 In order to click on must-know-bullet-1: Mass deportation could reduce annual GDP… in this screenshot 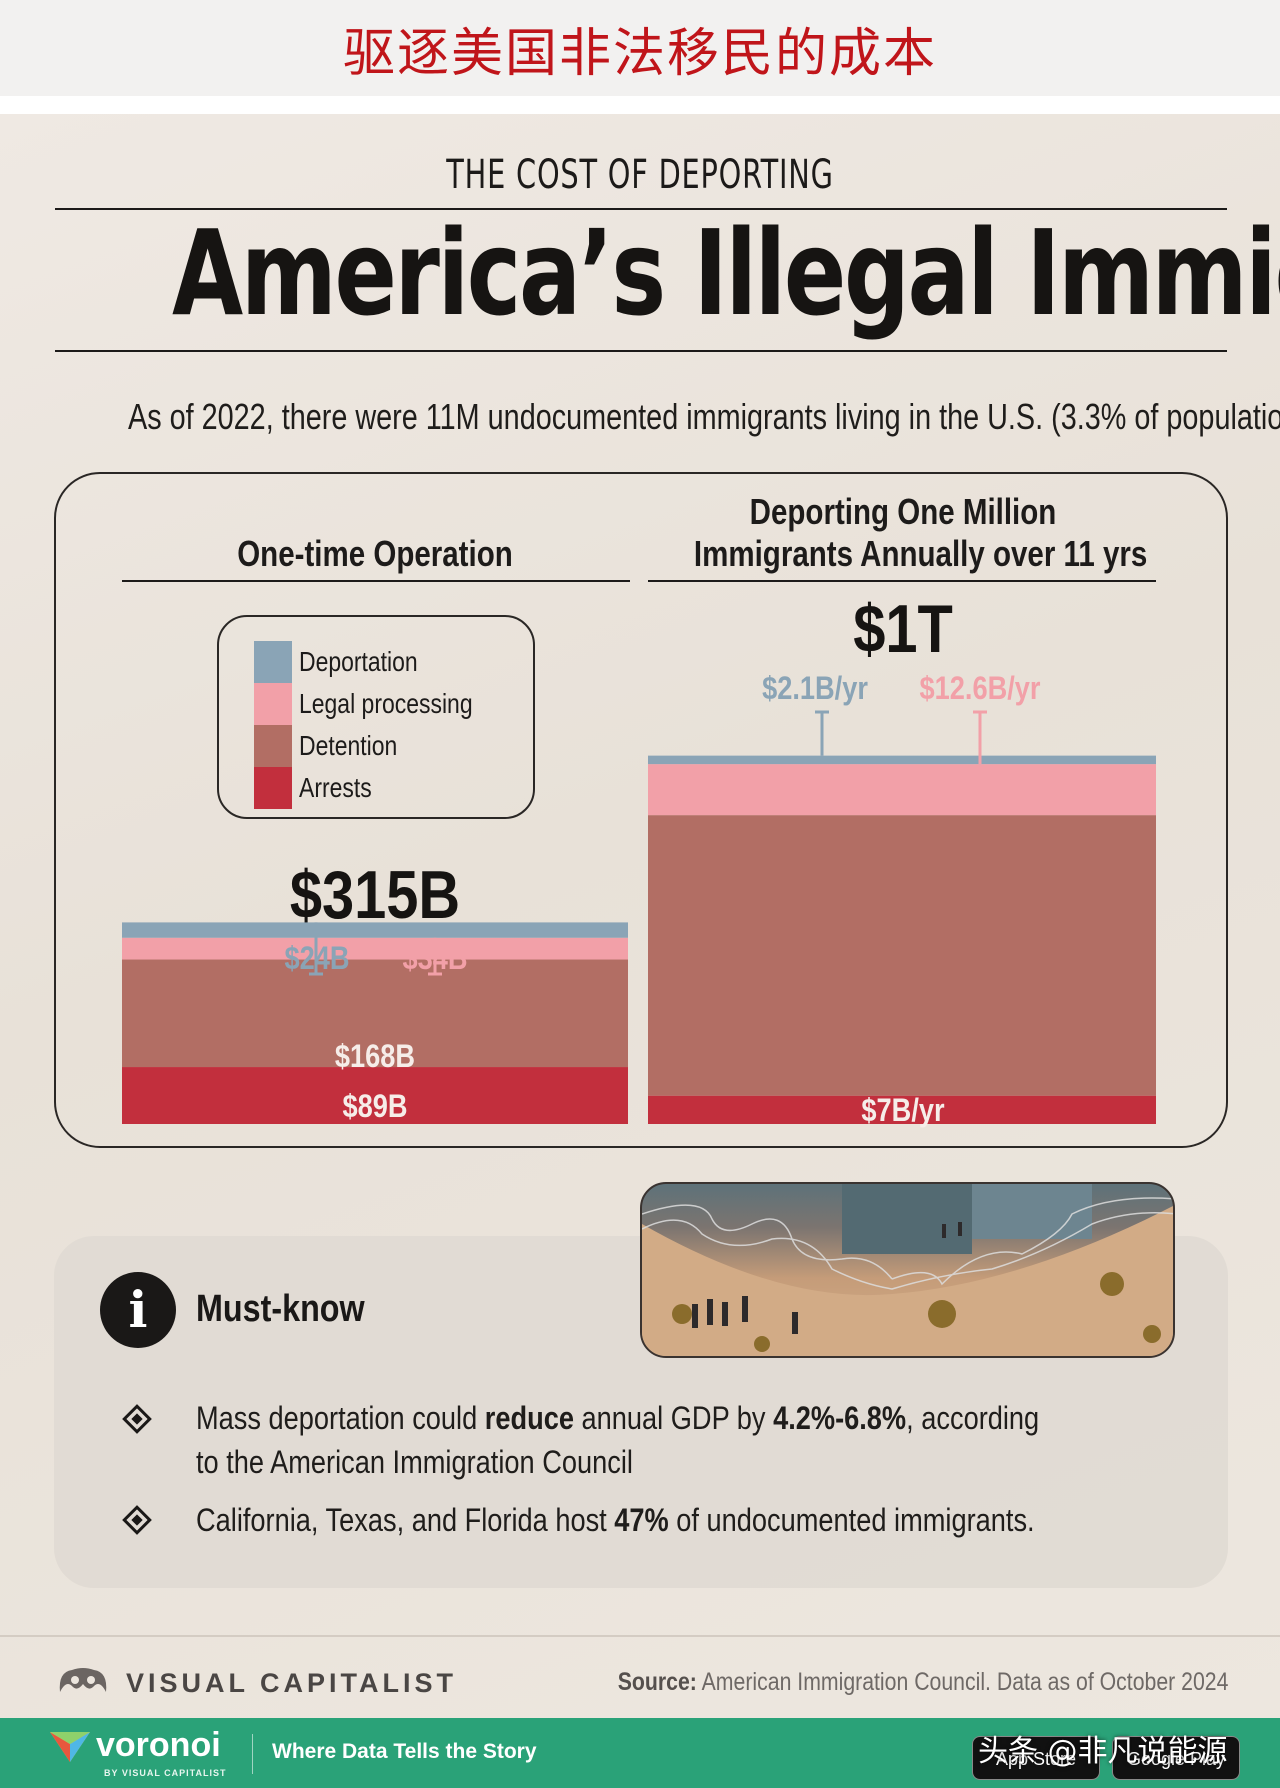, I will do `click(621, 1440)`.